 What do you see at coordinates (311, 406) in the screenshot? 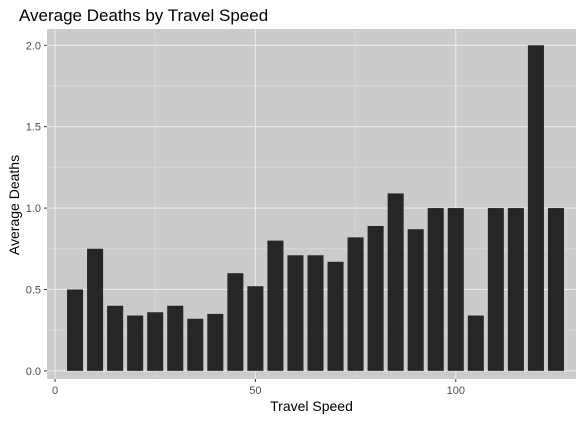
I see `x-axis-title: Travel Speed` at bounding box center [311, 406].